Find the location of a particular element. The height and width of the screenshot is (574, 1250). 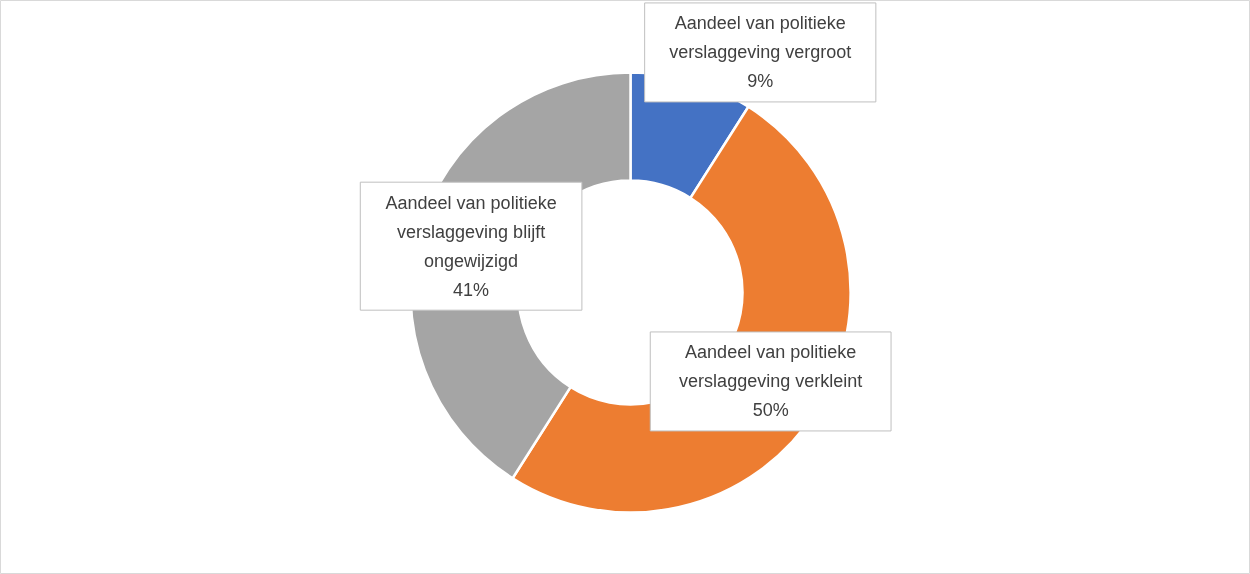

data-label: 41% is located at coordinates (471, 289).